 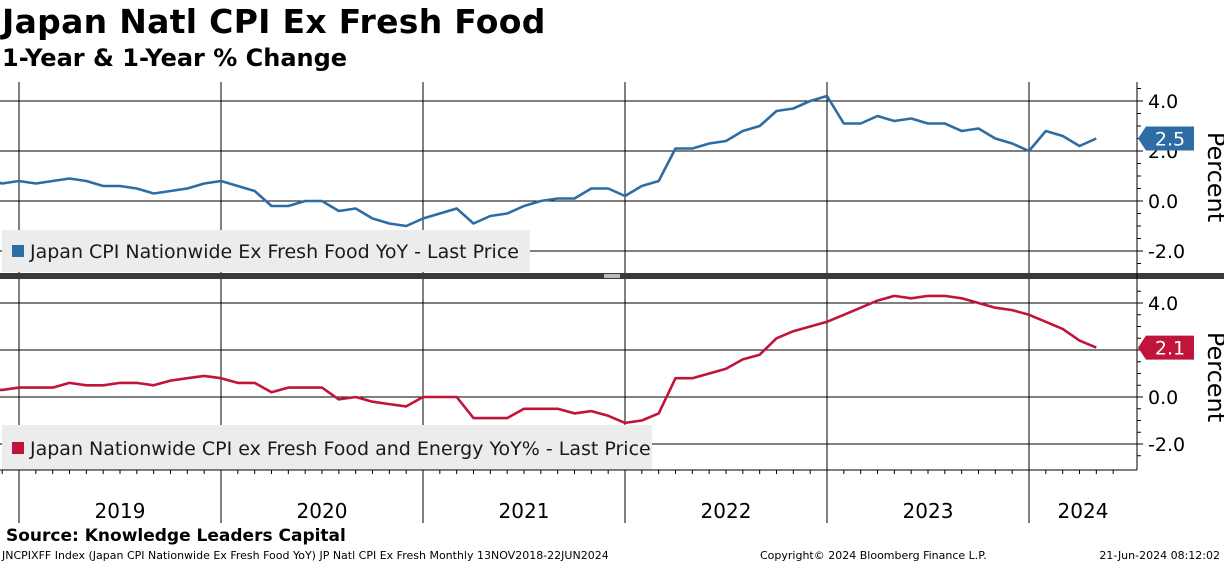 What do you see at coordinates (524, 511) in the screenshot?
I see `x-tick-label-year: 2021` at bounding box center [524, 511].